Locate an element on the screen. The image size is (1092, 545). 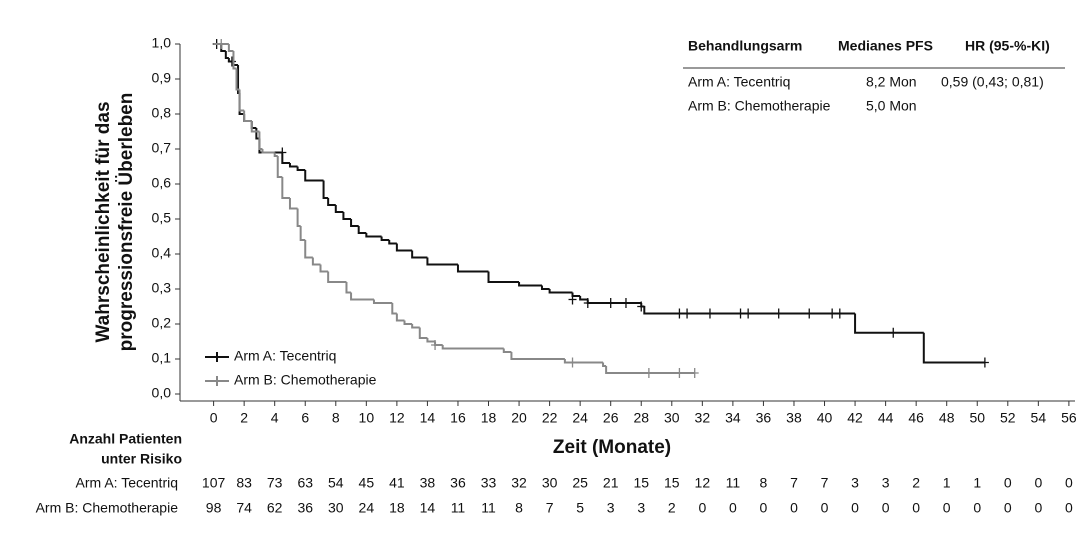
x-tick-label: 44 is located at coordinates (886, 418).